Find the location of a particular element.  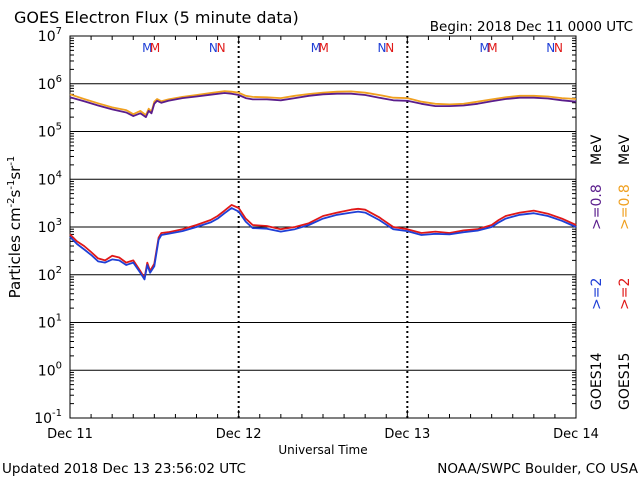

x-tick-label: Dec 14 is located at coordinates (576, 434).